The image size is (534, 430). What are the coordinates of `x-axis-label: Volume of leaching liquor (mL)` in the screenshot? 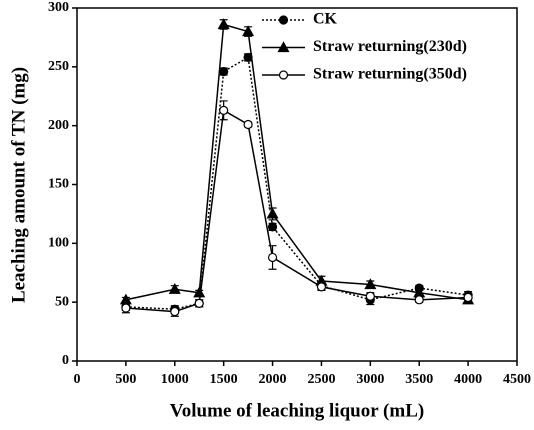 It's located at (297, 410).